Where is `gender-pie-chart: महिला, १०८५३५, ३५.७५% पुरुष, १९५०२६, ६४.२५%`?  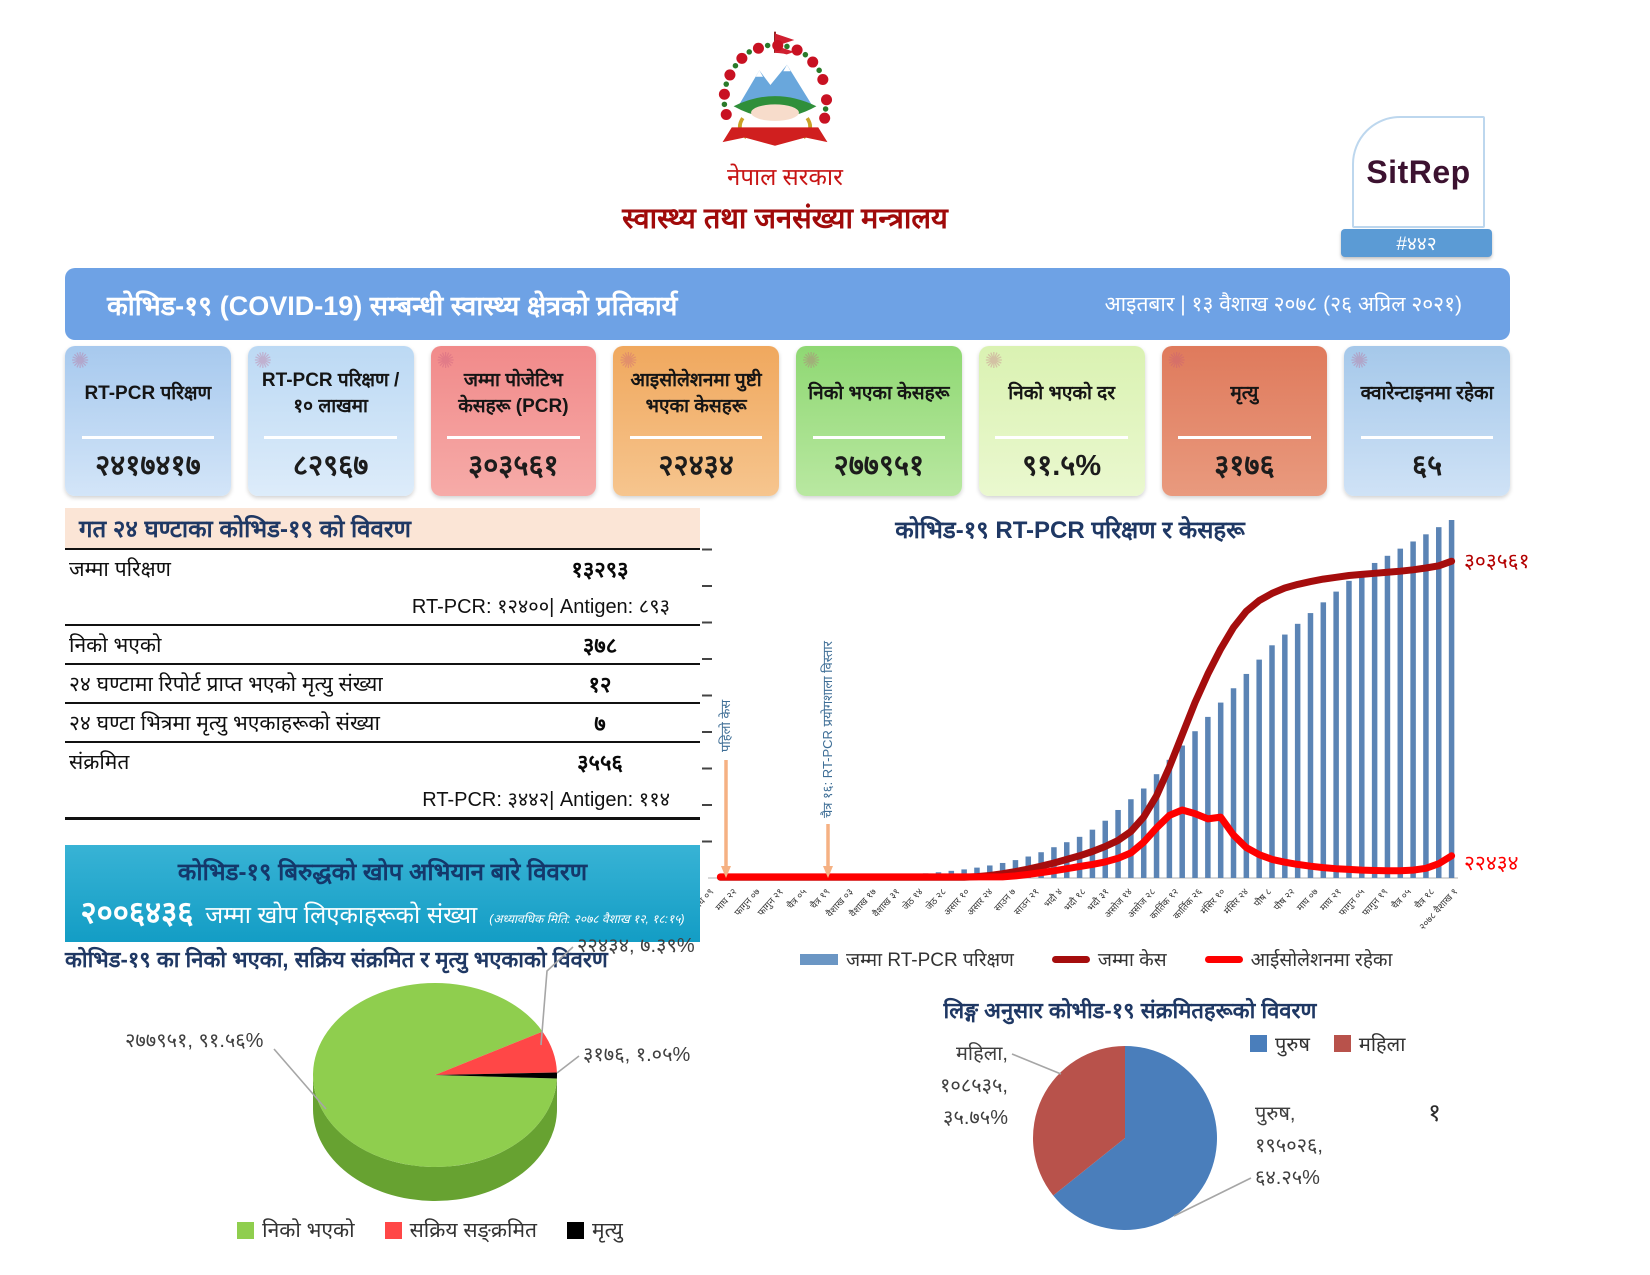
gender-pie-chart: महिला, १०८५३५, ३५.७५% पुरुष, १९५०२६, ६४.२५% is located at coordinates (1131, 1136).